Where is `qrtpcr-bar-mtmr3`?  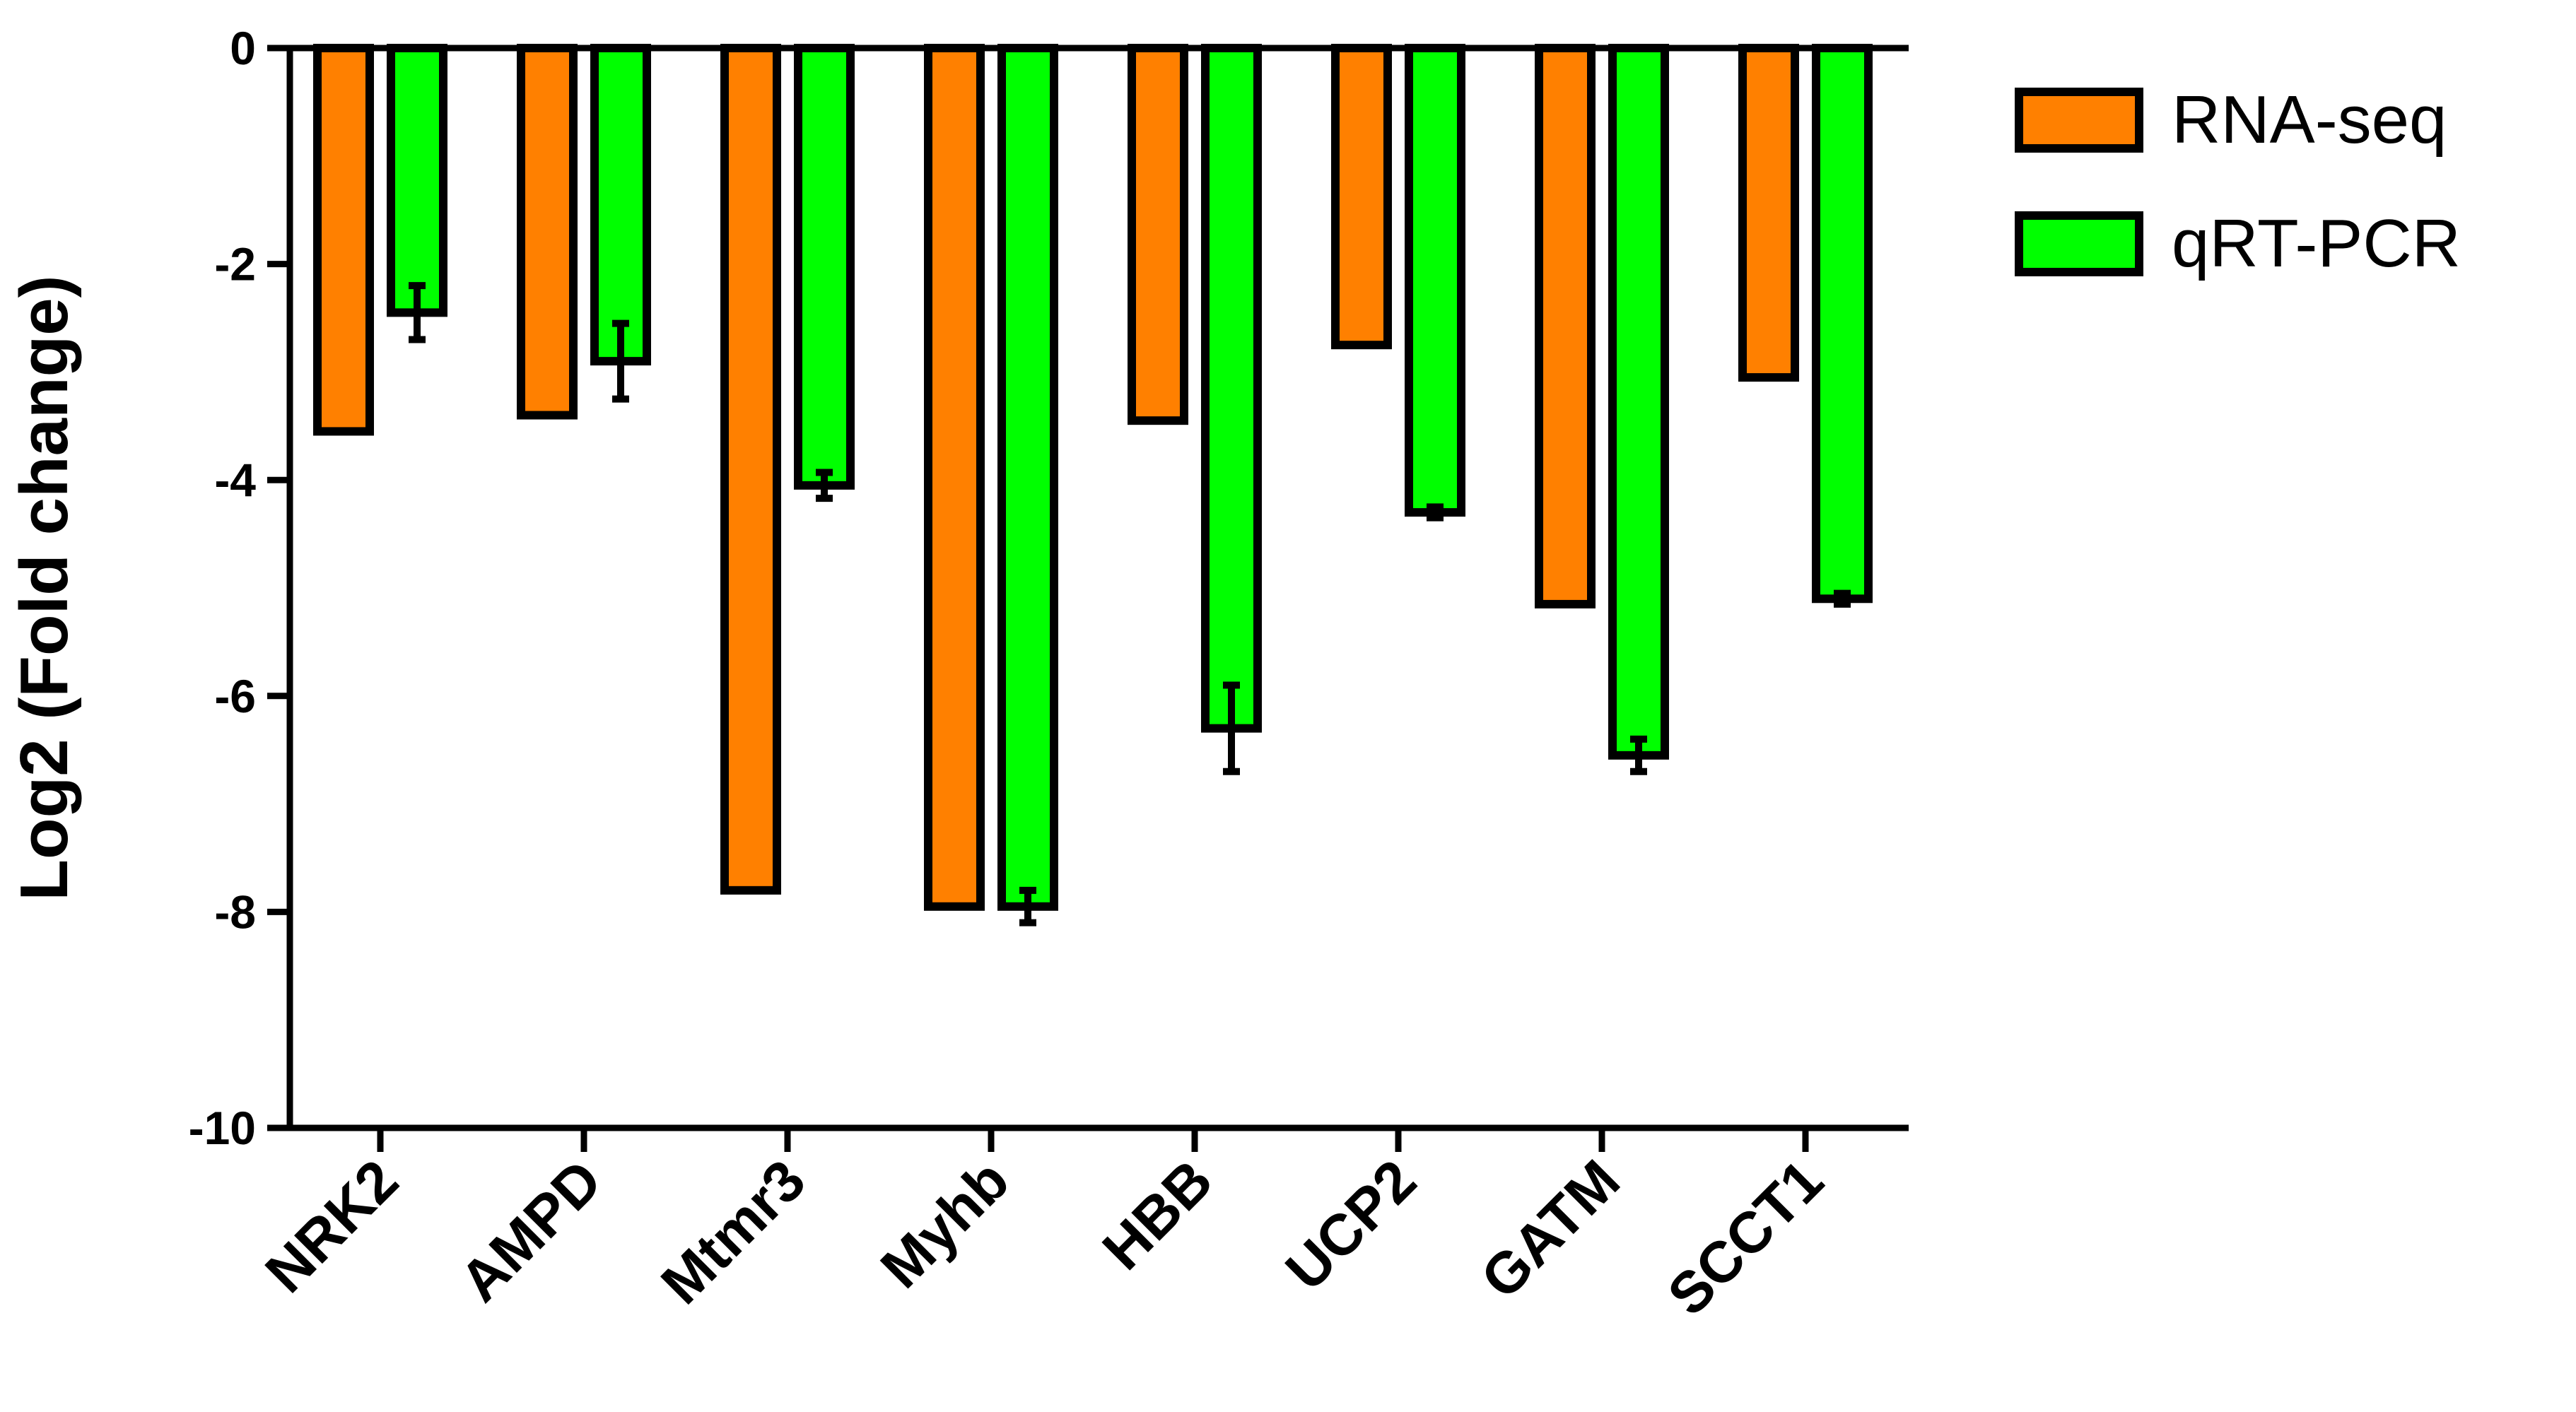 qrtpcr-bar-mtmr3 is located at coordinates (824, 267).